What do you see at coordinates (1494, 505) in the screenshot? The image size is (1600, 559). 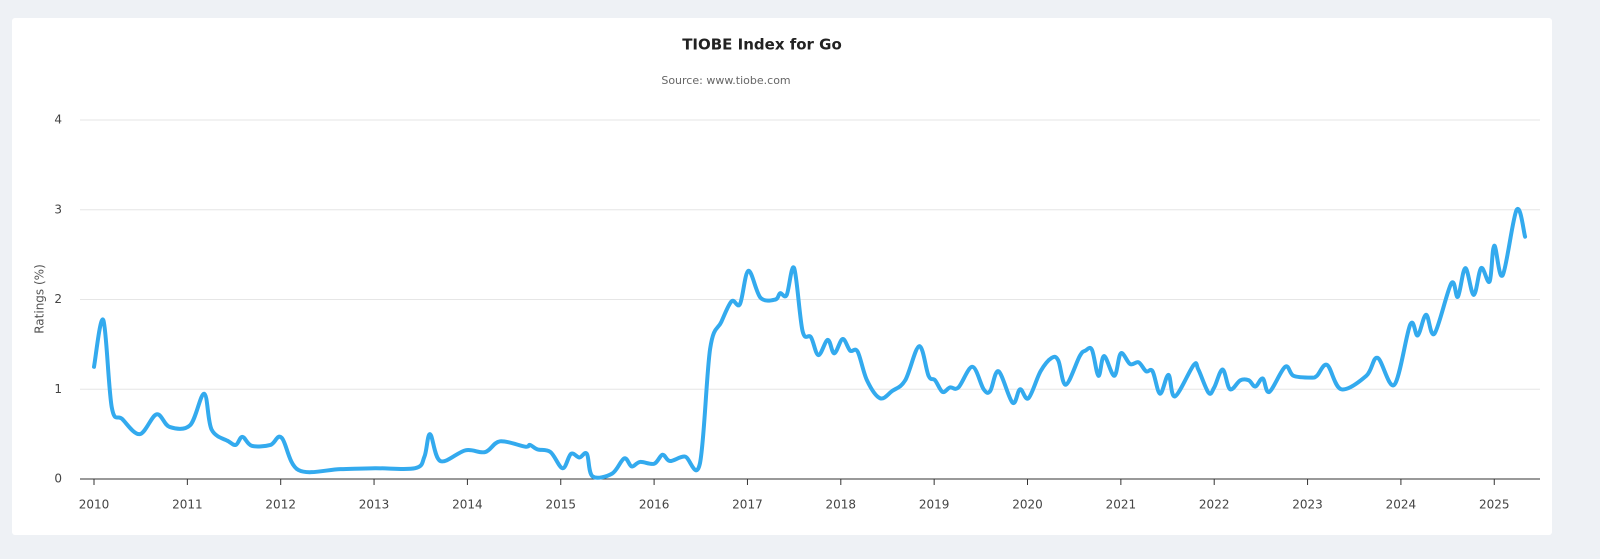 I see `x-tick-label: 2025` at bounding box center [1494, 505].